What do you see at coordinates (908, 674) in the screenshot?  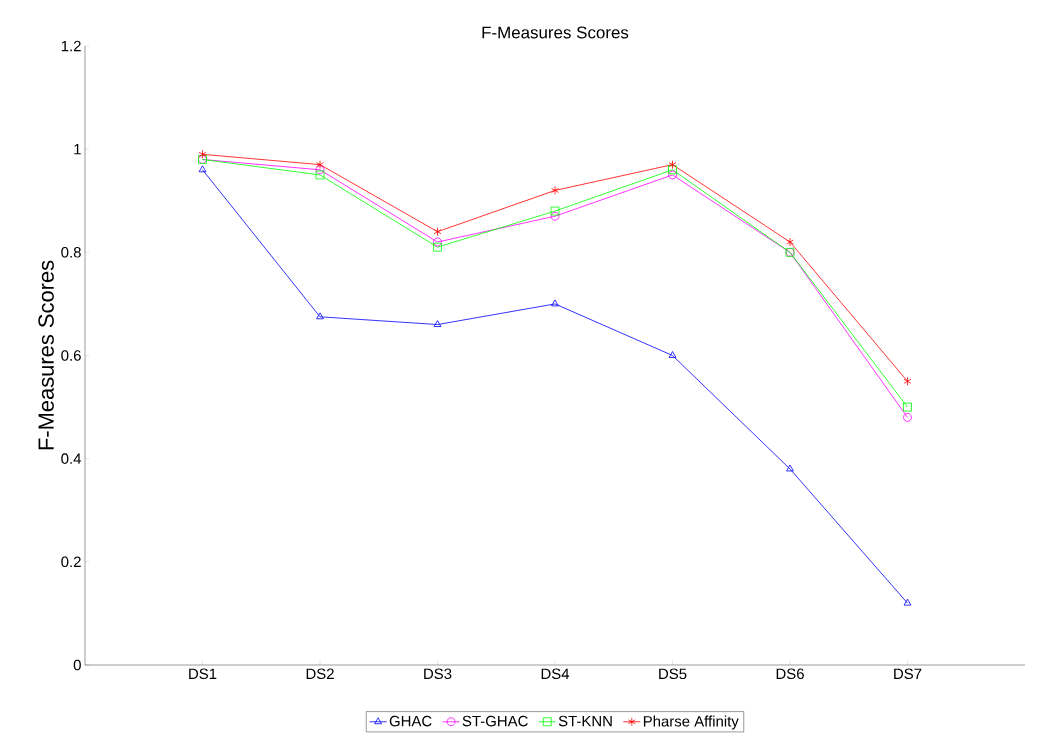 I see `x-tick-label: DS7` at bounding box center [908, 674].